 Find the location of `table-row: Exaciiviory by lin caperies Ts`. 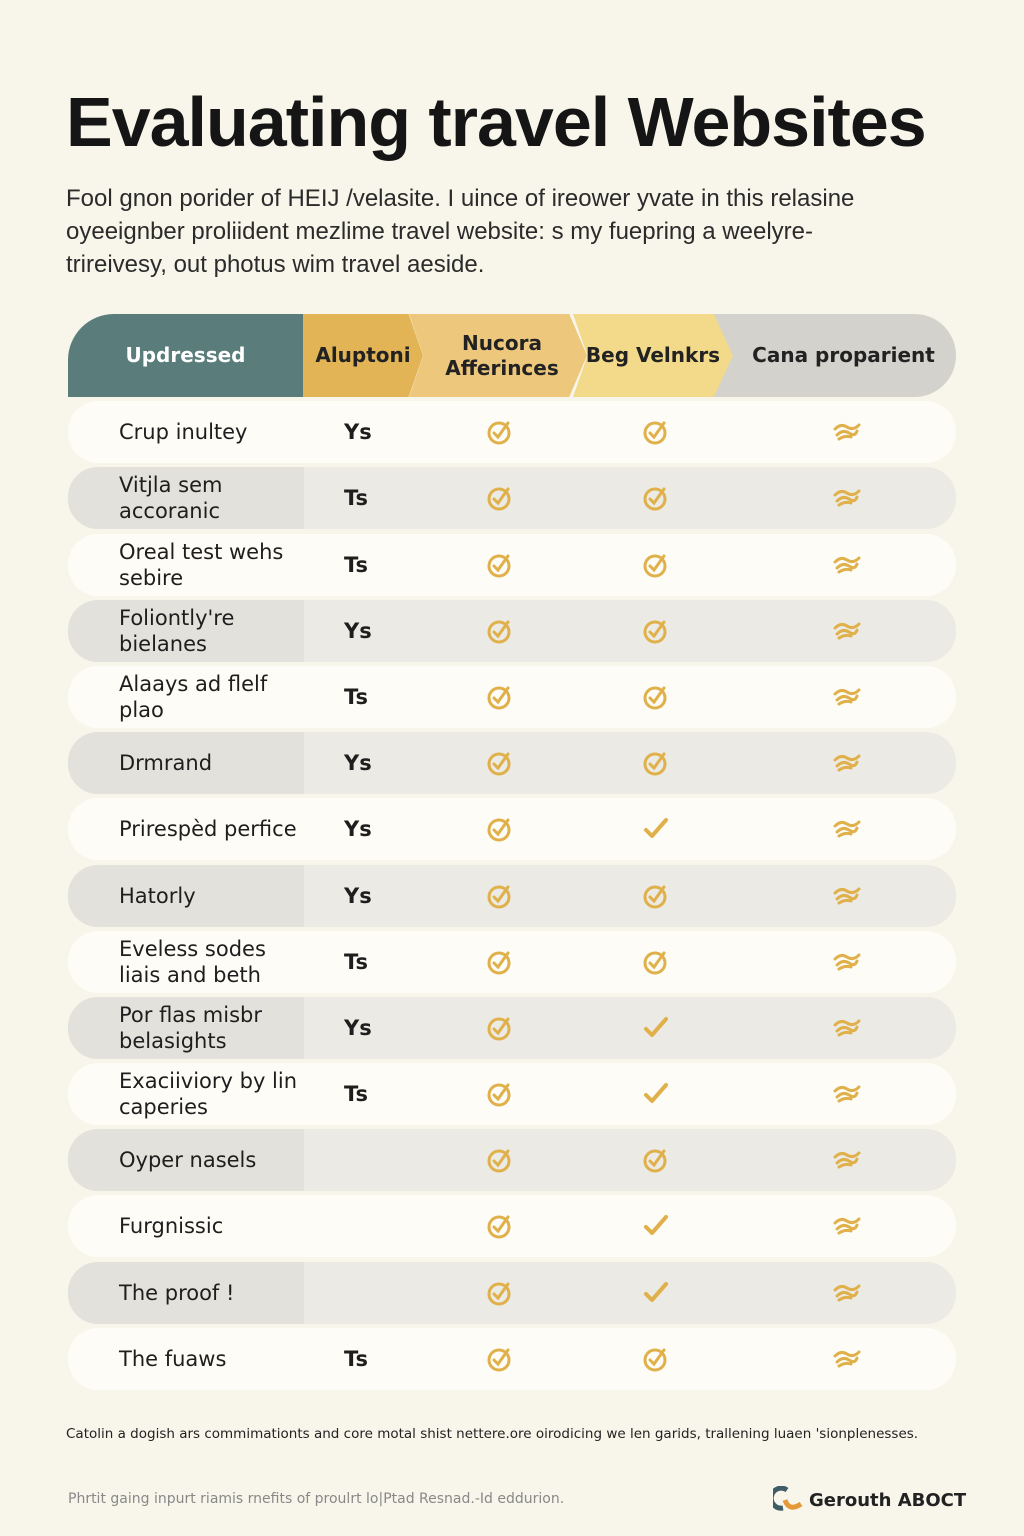

table-row: Exaciiviory by lin caperies Ts is located at coordinates (512, 1094).